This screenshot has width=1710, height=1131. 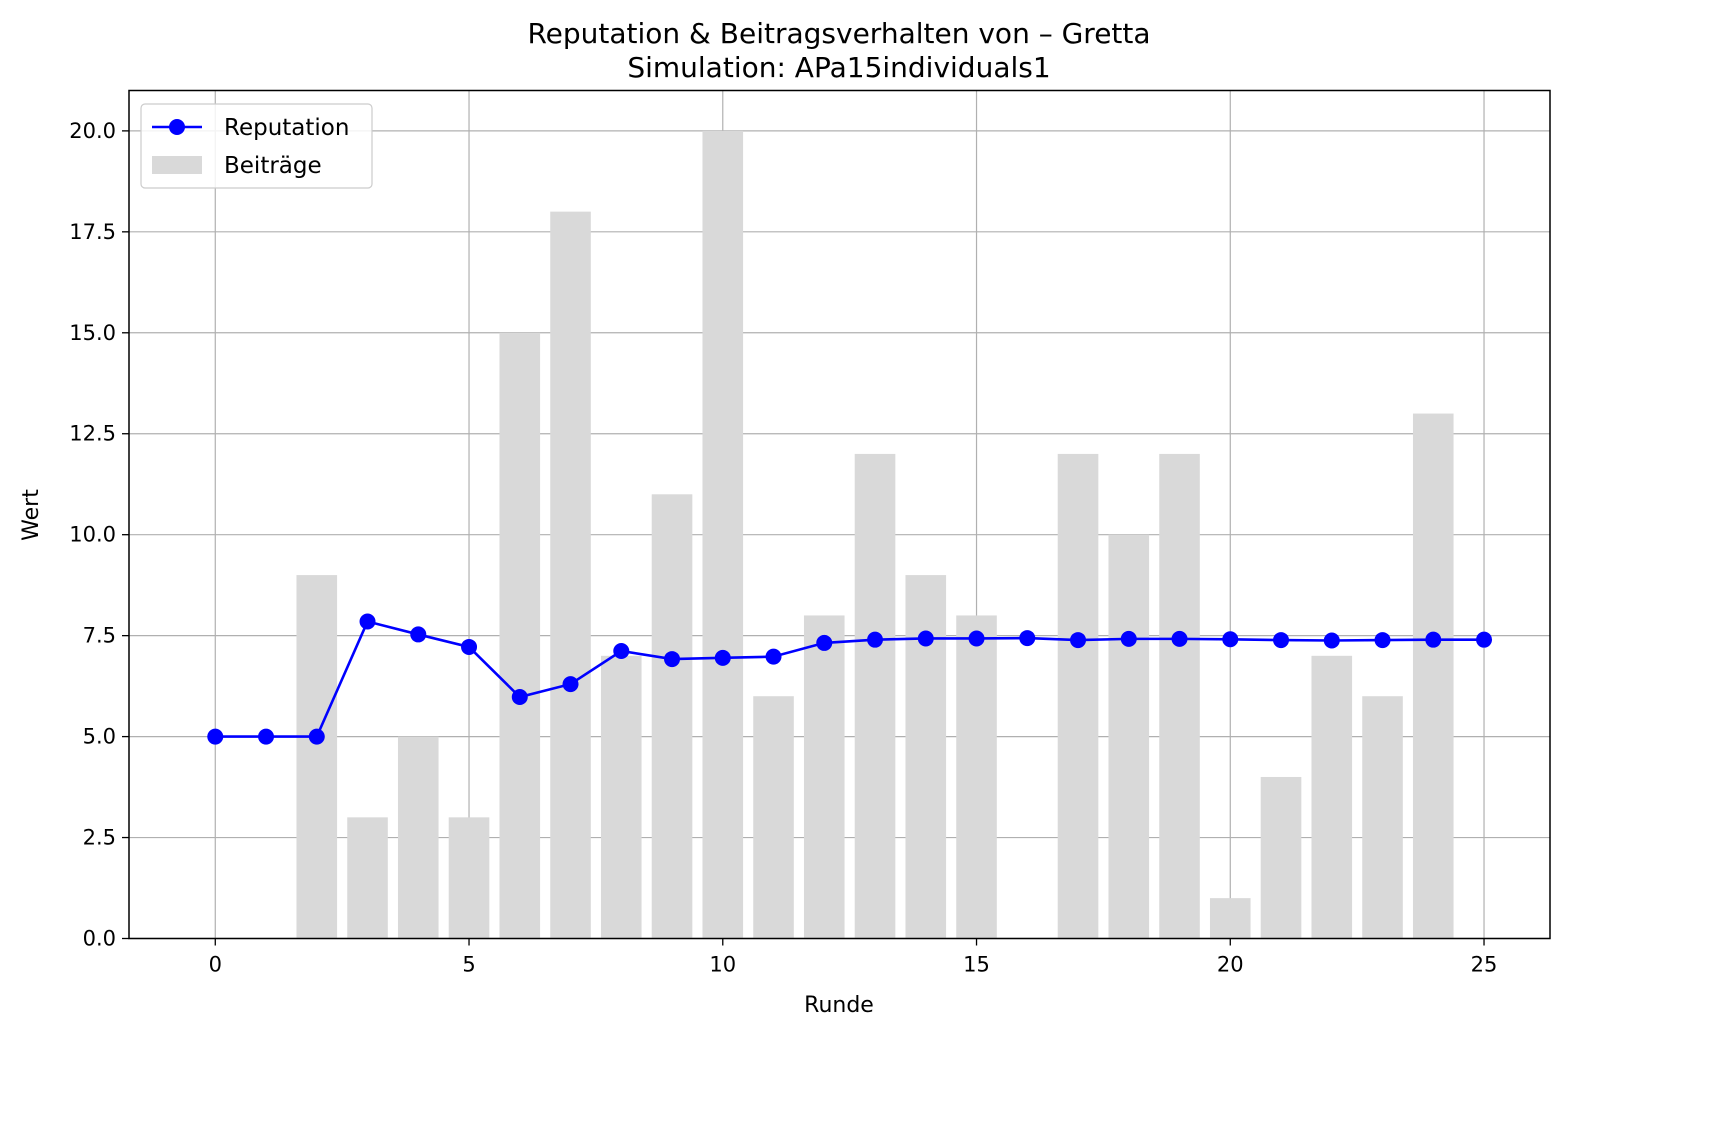 I want to click on x-tick-label: 0, so click(x=215, y=965).